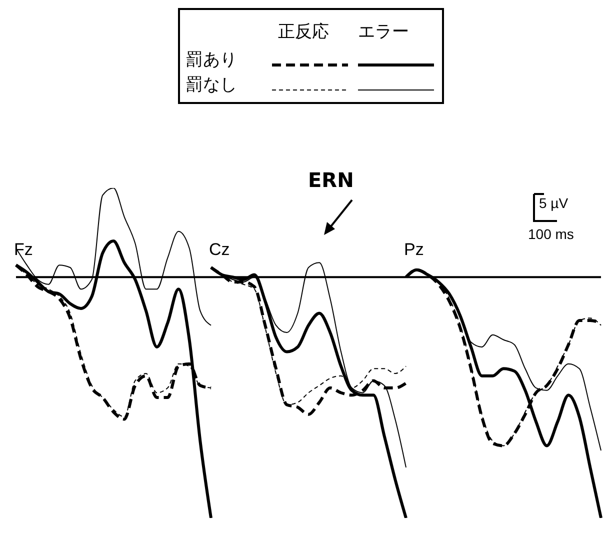 The image size is (611, 535). I want to click on text: ERN, so click(331, 180).